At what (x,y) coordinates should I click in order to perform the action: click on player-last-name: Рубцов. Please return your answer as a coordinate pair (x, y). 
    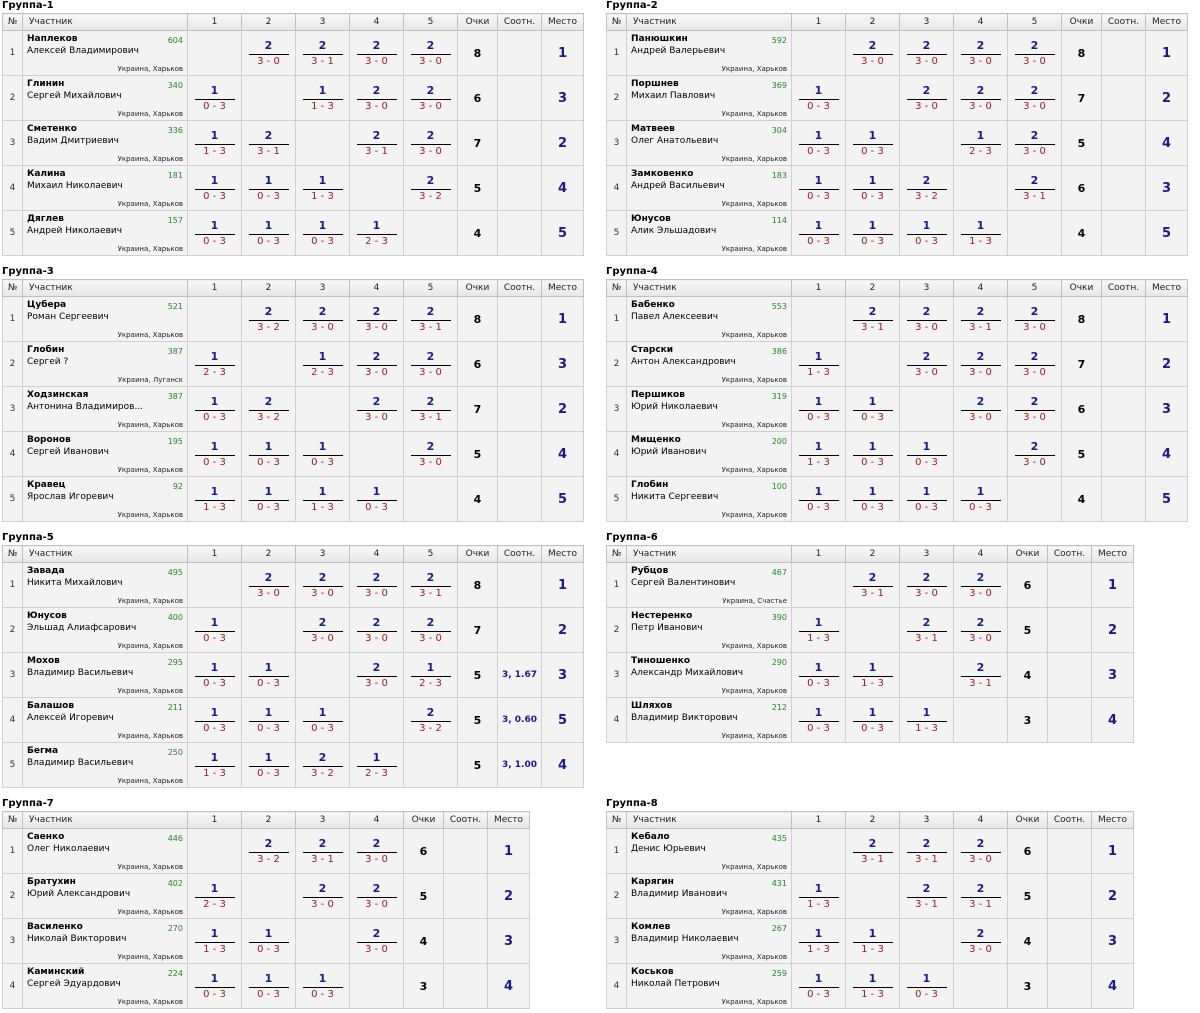
    Looking at the image, I should click on (650, 571).